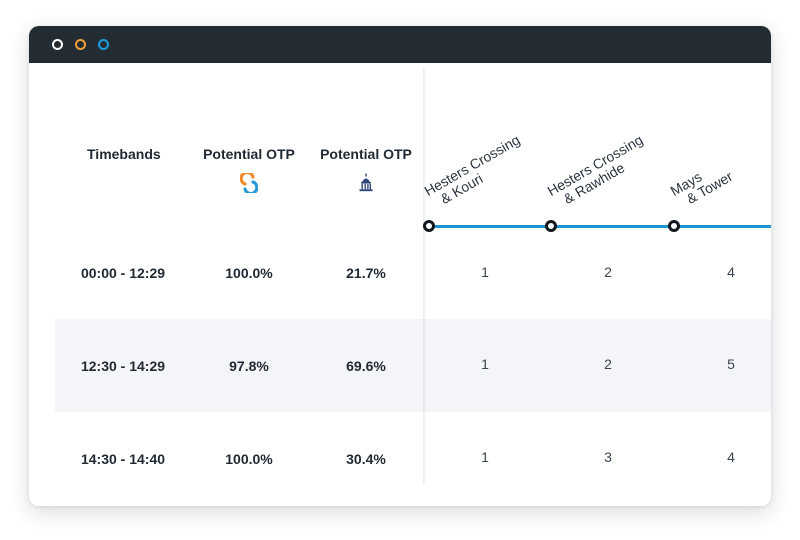 The height and width of the screenshot is (540, 800). Describe the element at coordinates (599, 171) in the screenshot. I see `stop-label-hesters-rawhide: Hesters Crossing & Rawhide` at that location.